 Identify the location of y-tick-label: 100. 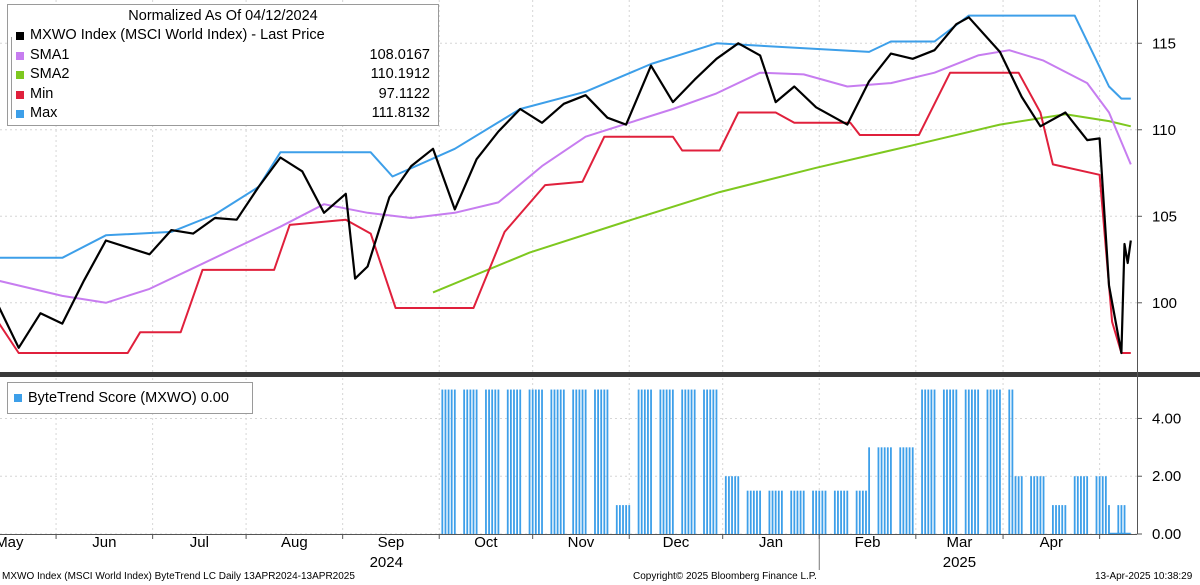
(1164, 303).